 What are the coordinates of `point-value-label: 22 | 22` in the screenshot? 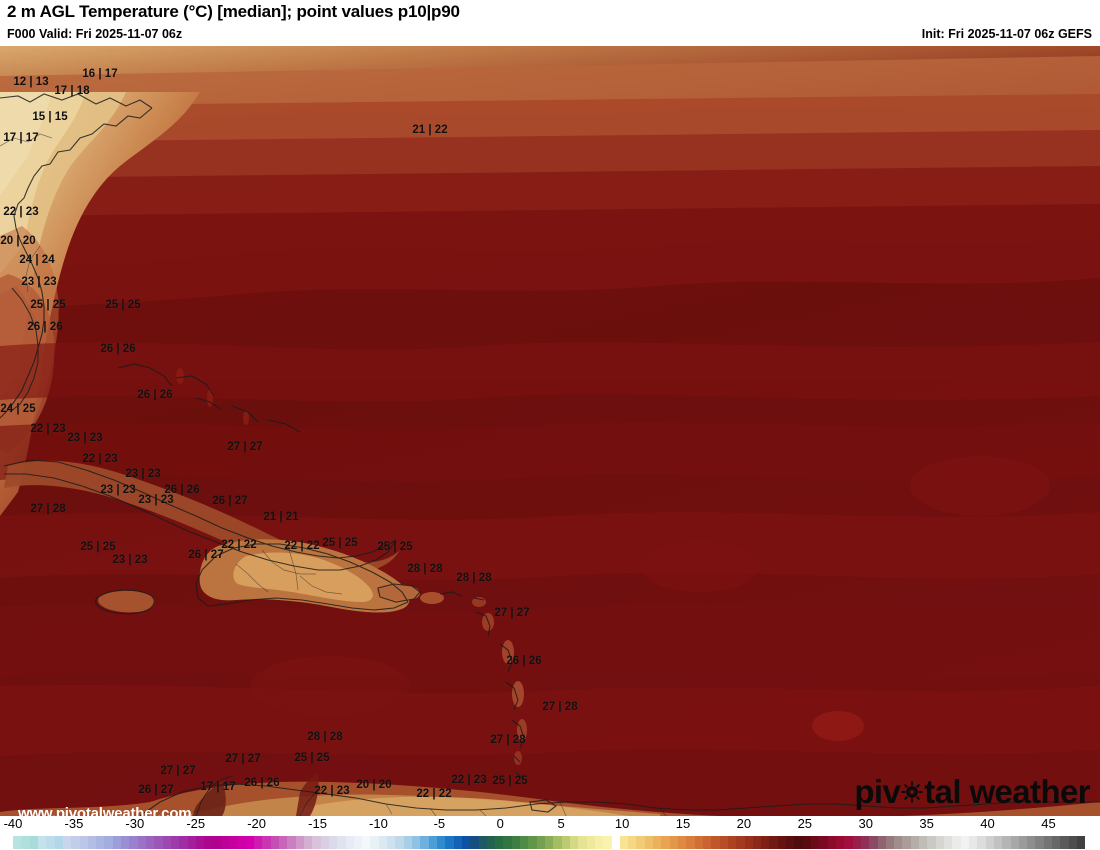 It's located at (302, 546).